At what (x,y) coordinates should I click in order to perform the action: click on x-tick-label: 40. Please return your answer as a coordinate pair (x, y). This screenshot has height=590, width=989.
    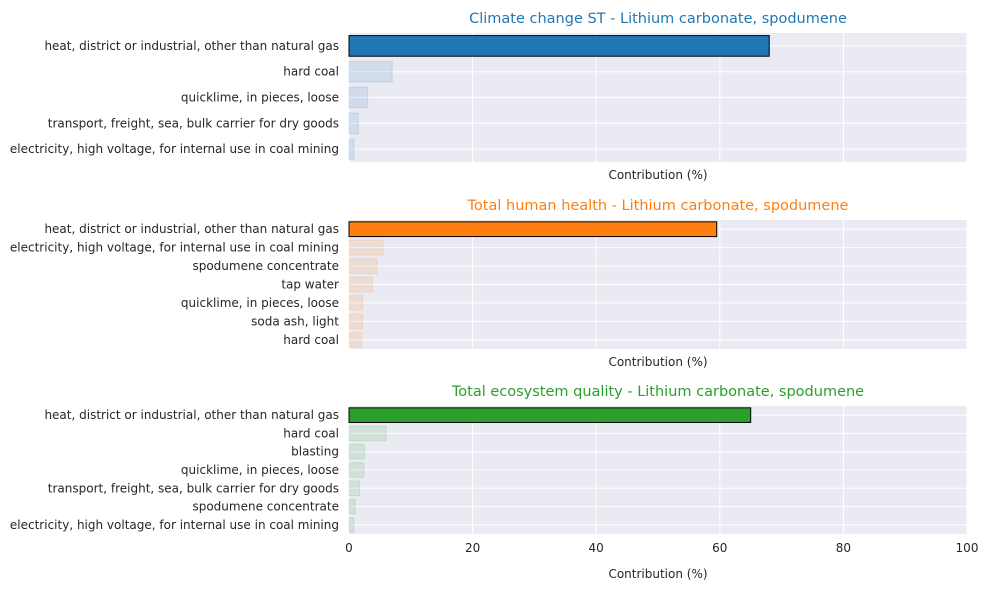
    Looking at the image, I should click on (596, 548).